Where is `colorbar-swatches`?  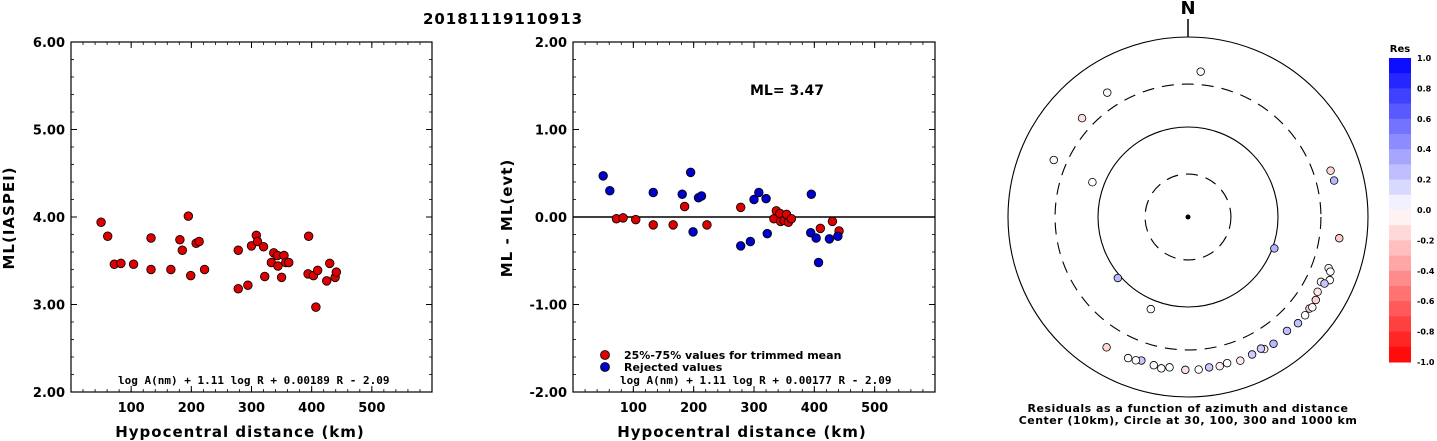
colorbar-swatches is located at coordinates (1400, 210).